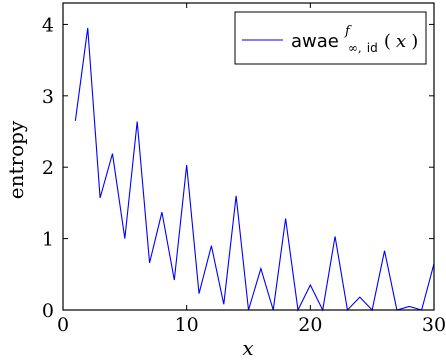 Image resolution: width=446 pixels, height=362 pixels. What do you see at coordinates (48, 25) in the screenshot?
I see `y-tick-label: 4` at bounding box center [48, 25].